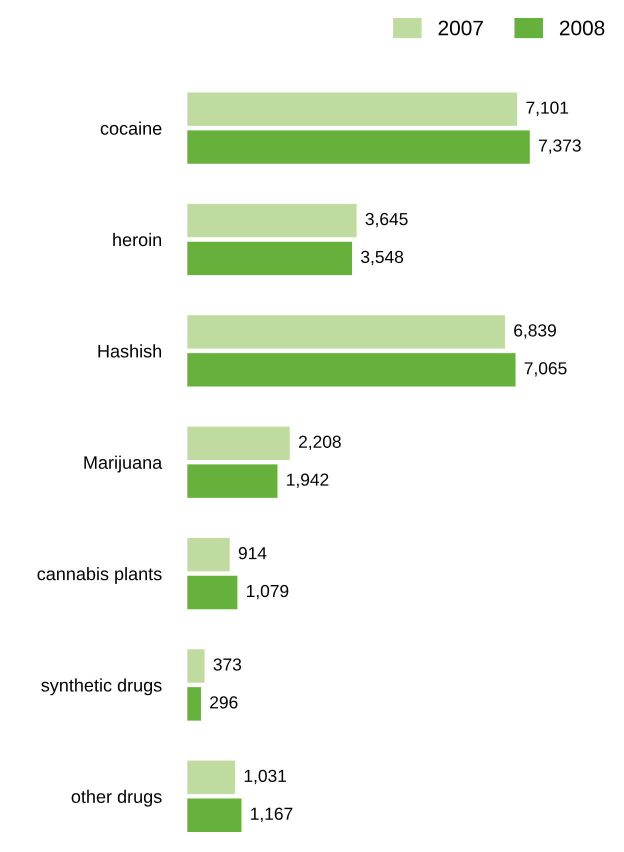  What do you see at coordinates (387, 220) in the screenshot?
I see `data-label: 3,645` at bounding box center [387, 220].